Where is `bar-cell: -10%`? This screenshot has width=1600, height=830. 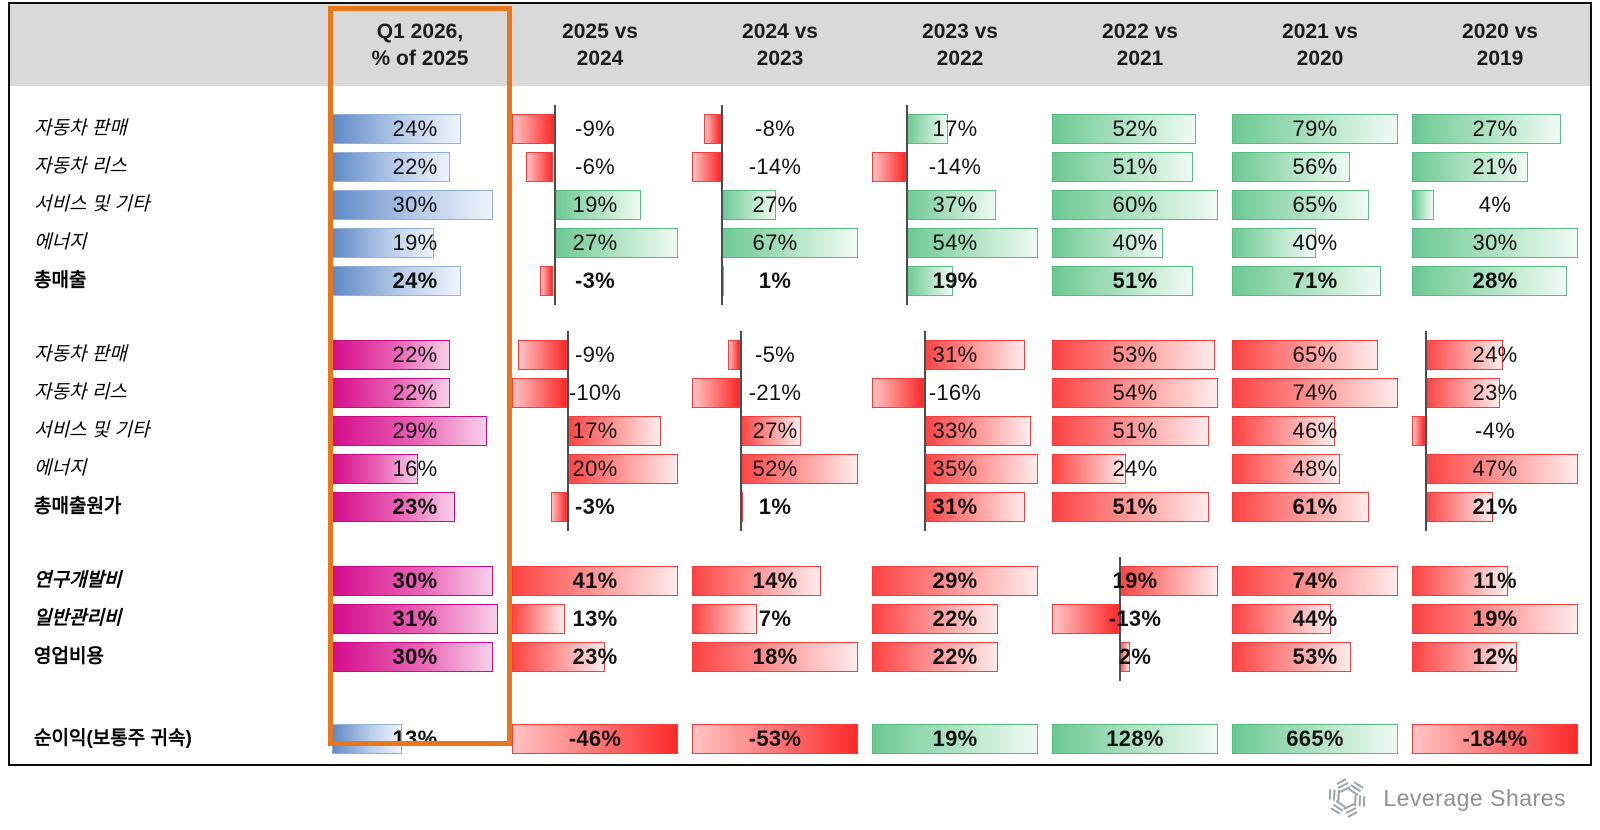 bar-cell: -10% is located at coordinates (600, 393).